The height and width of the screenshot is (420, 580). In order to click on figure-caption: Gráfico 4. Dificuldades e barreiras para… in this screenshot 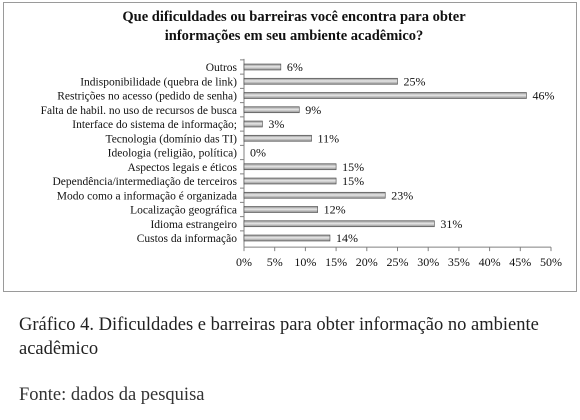, I will do `click(296, 337)`.